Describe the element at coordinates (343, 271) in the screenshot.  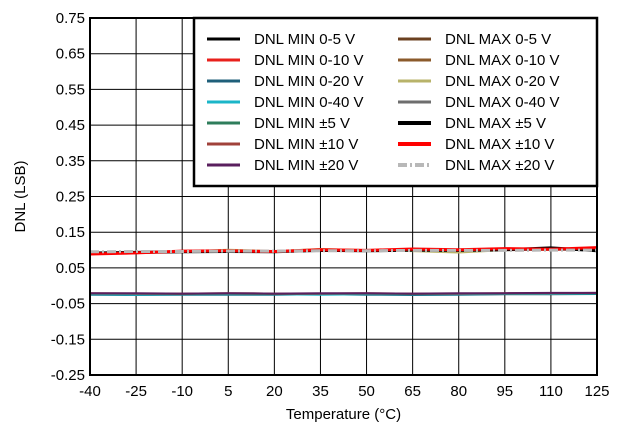
I see `series-layer` at that location.